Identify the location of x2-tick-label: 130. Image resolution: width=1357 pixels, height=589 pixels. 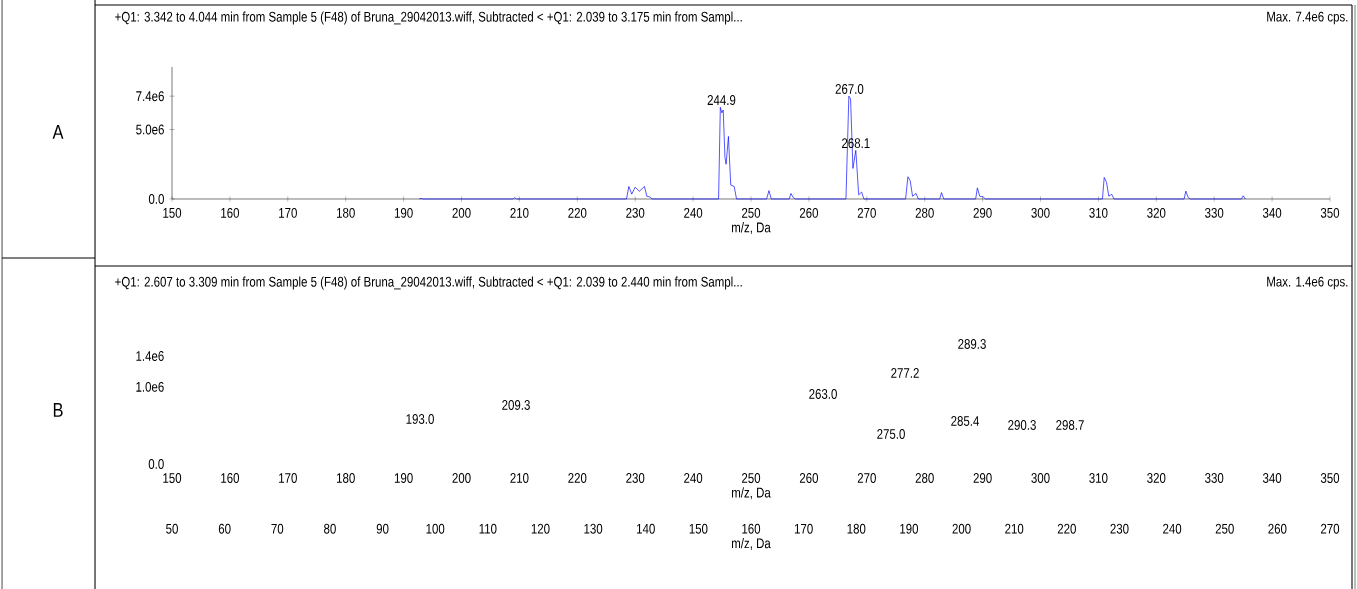
(593, 528).